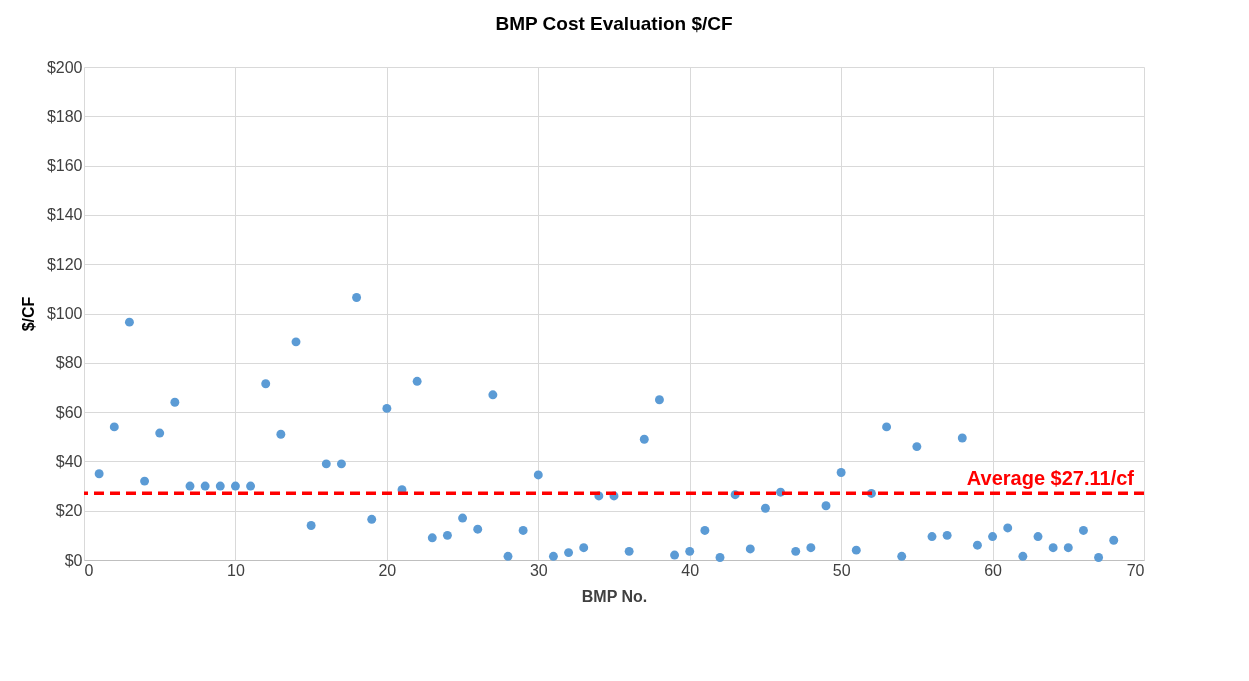  Describe the element at coordinates (614, 596) in the screenshot. I see `x-axis-title: BMP No.` at that location.